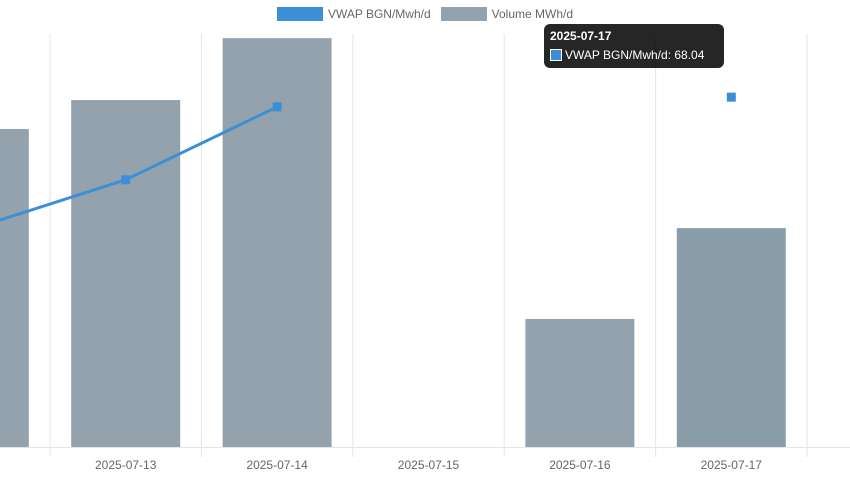 Image resolution: width=850 pixels, height=480 pixels. Describe the element at coordinates (463, 14) in the screenshot. I see `legend-swatch-volume` at that location.